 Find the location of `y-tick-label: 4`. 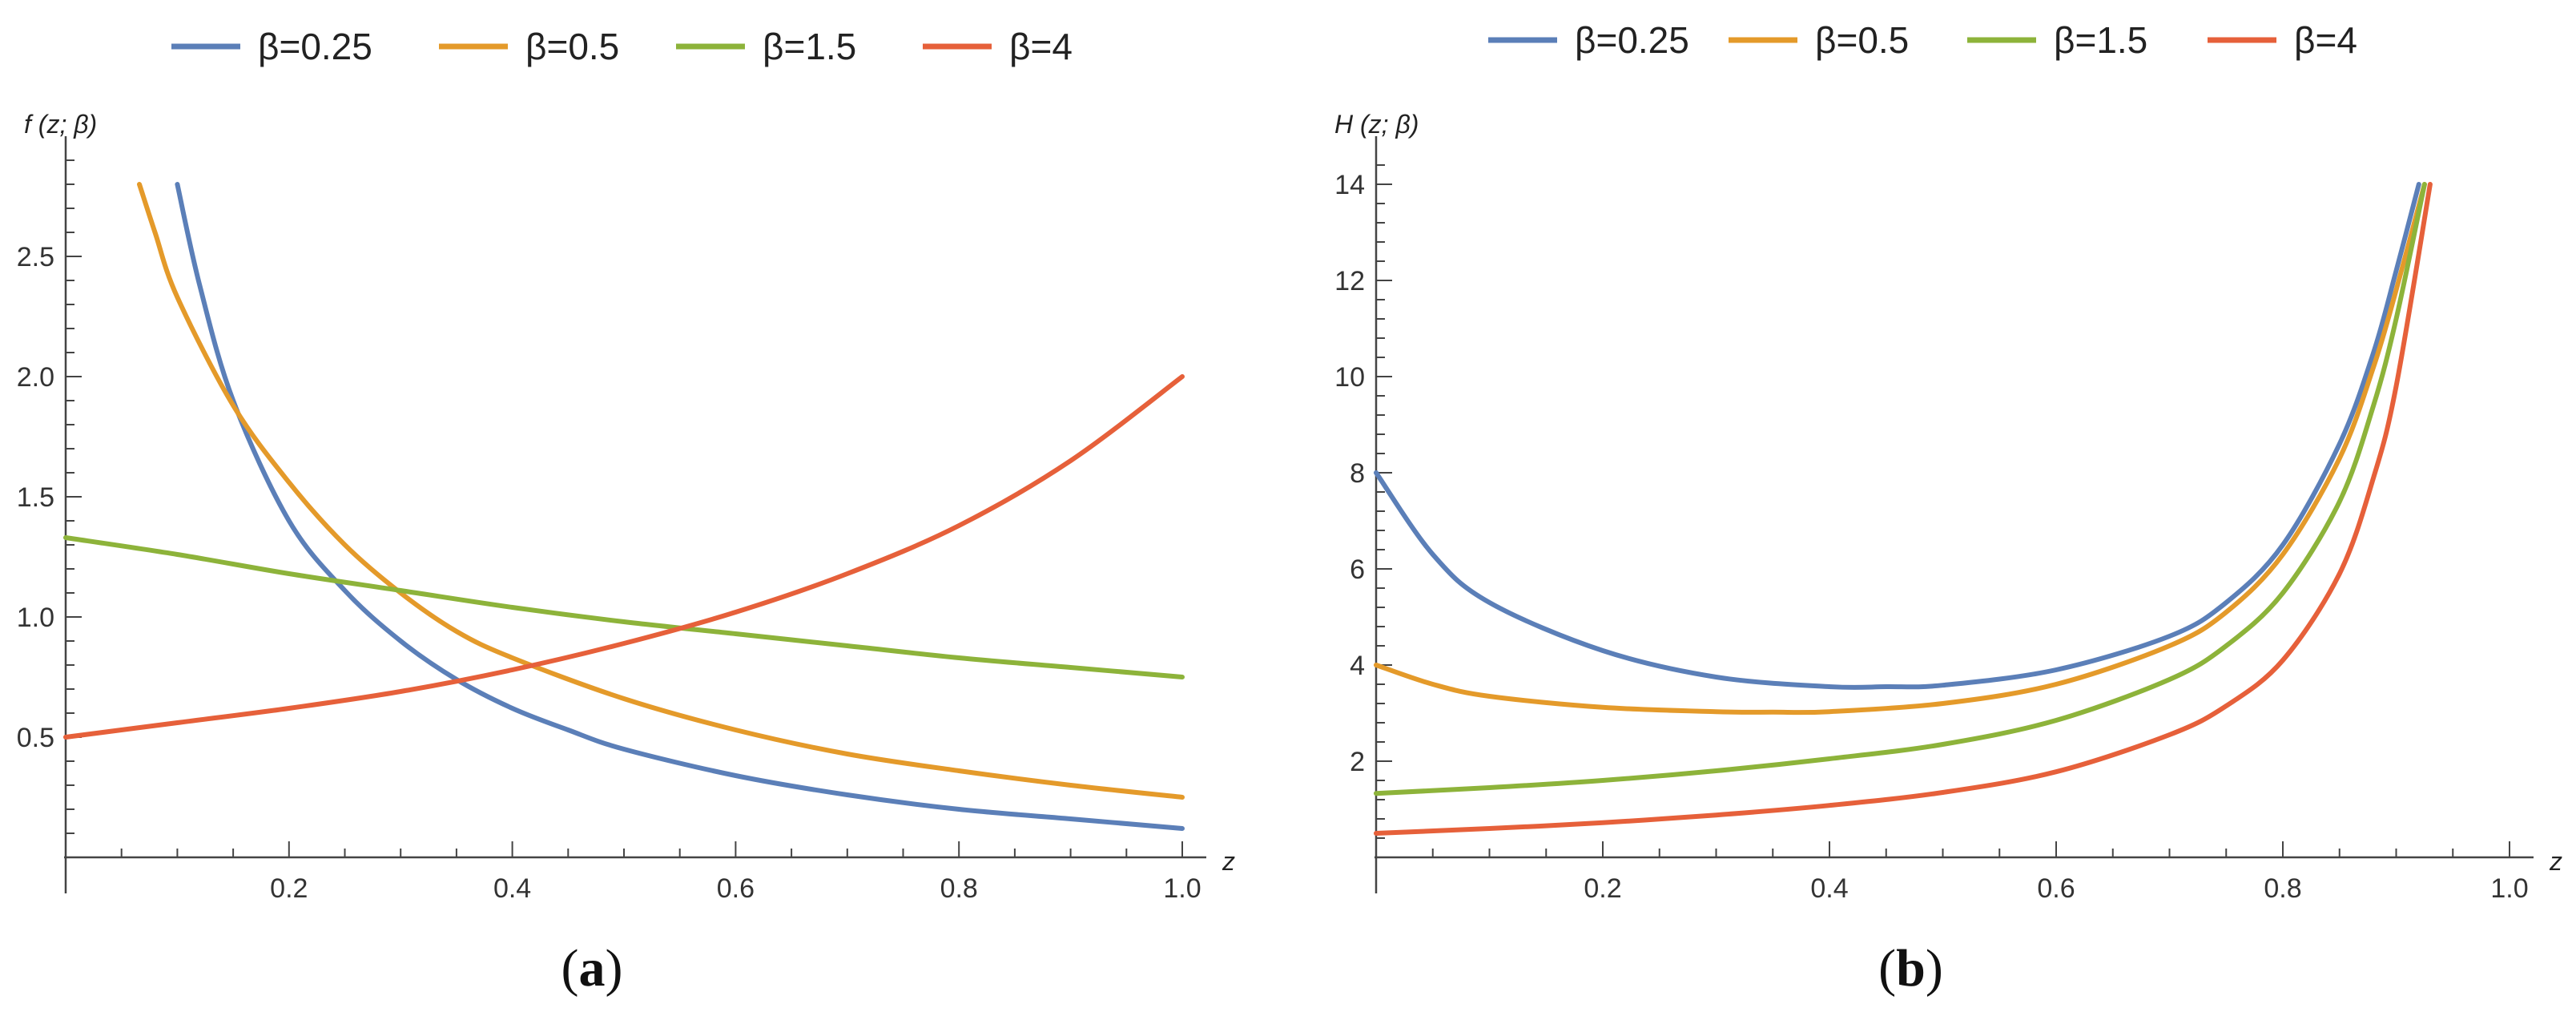

y-tick-label: 4 is located at coordinates (1357, 666).